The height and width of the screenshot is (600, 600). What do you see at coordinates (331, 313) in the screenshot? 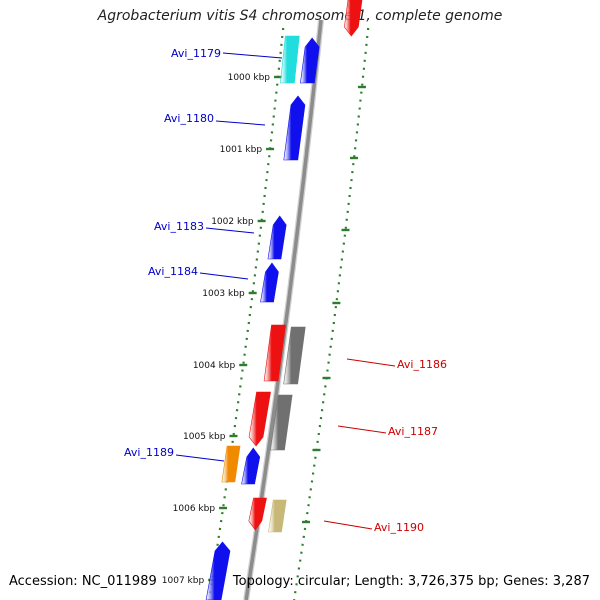
I see `outer-ruler-dots` at bounding box center [331, 313].